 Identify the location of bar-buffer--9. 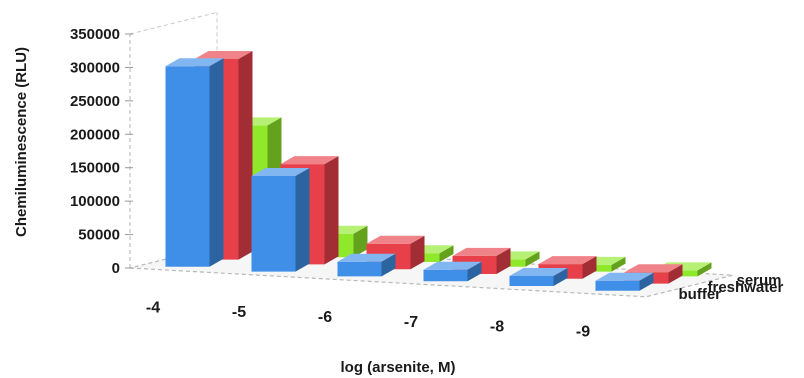
(624, 281).